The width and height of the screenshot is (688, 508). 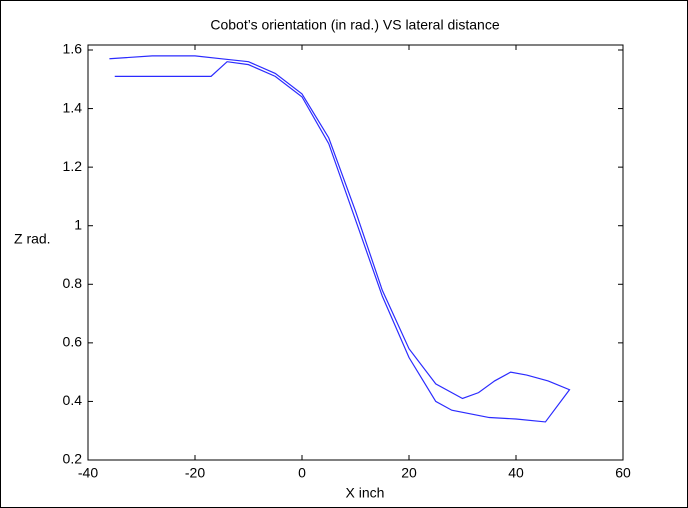 What do you see at coordinates (73, 107) in the screenshot?
I see `y-tick-label: 1.4` at bounding box center [73, 107].